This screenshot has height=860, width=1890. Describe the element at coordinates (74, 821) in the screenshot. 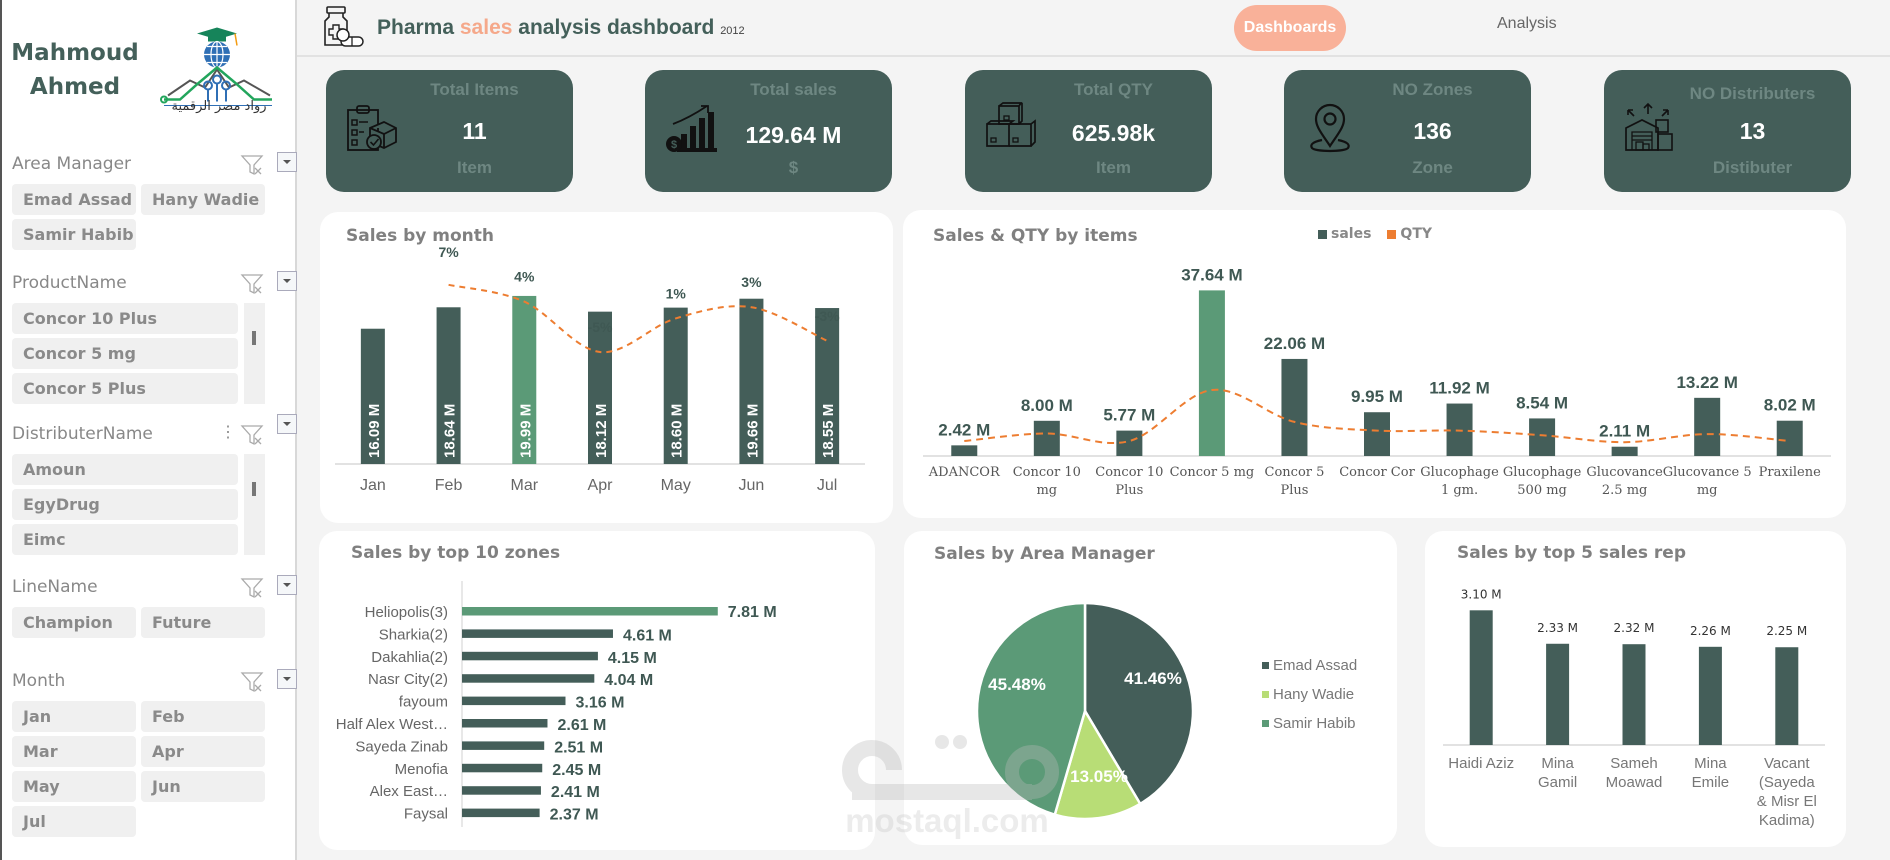

I see `slicer-item: Jul` at that location.